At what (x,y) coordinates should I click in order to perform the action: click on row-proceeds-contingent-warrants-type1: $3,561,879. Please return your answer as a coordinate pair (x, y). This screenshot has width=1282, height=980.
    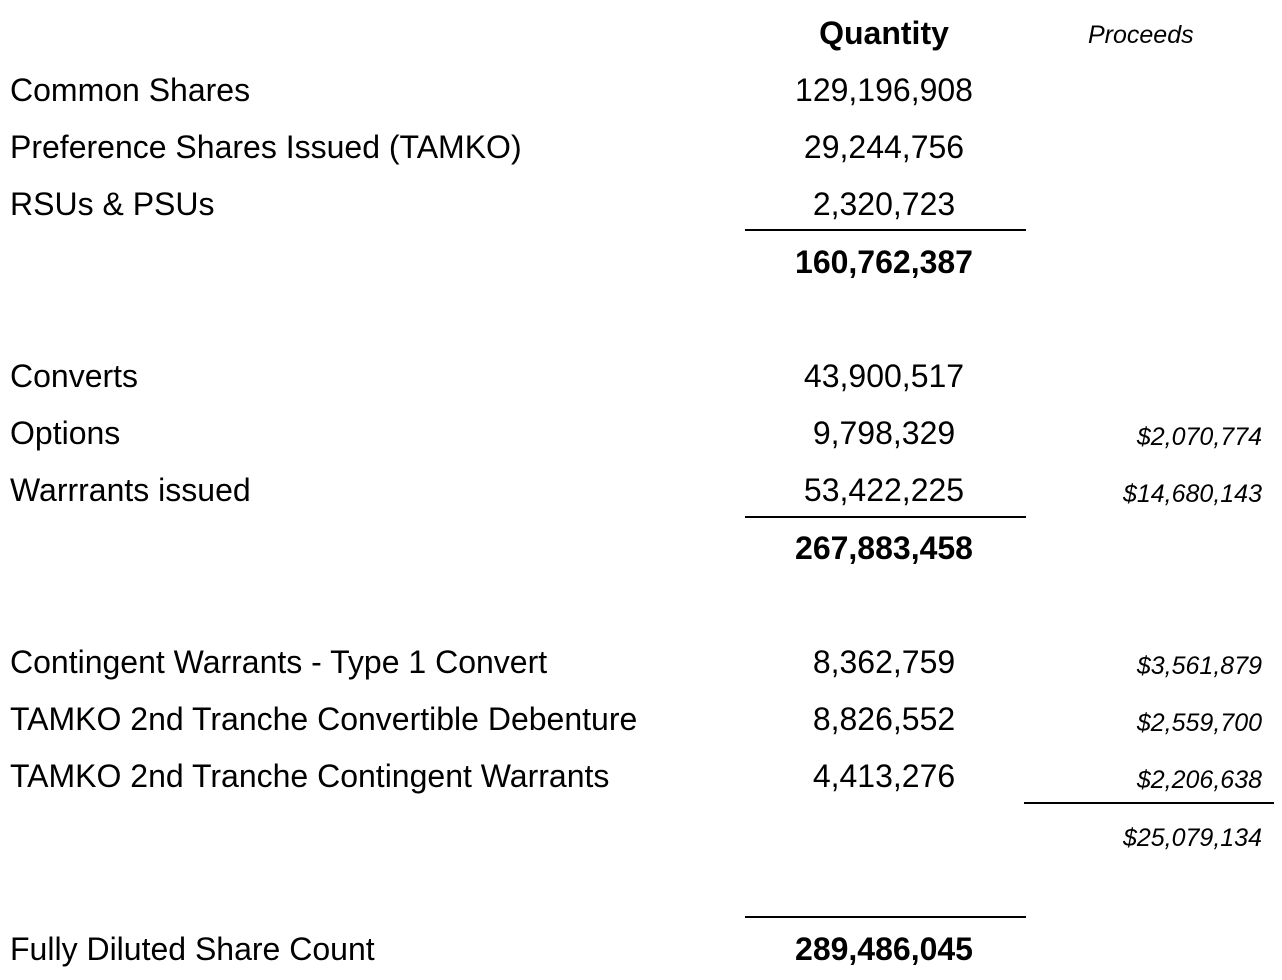
    Looking at the image, I should click on (1199, 666).